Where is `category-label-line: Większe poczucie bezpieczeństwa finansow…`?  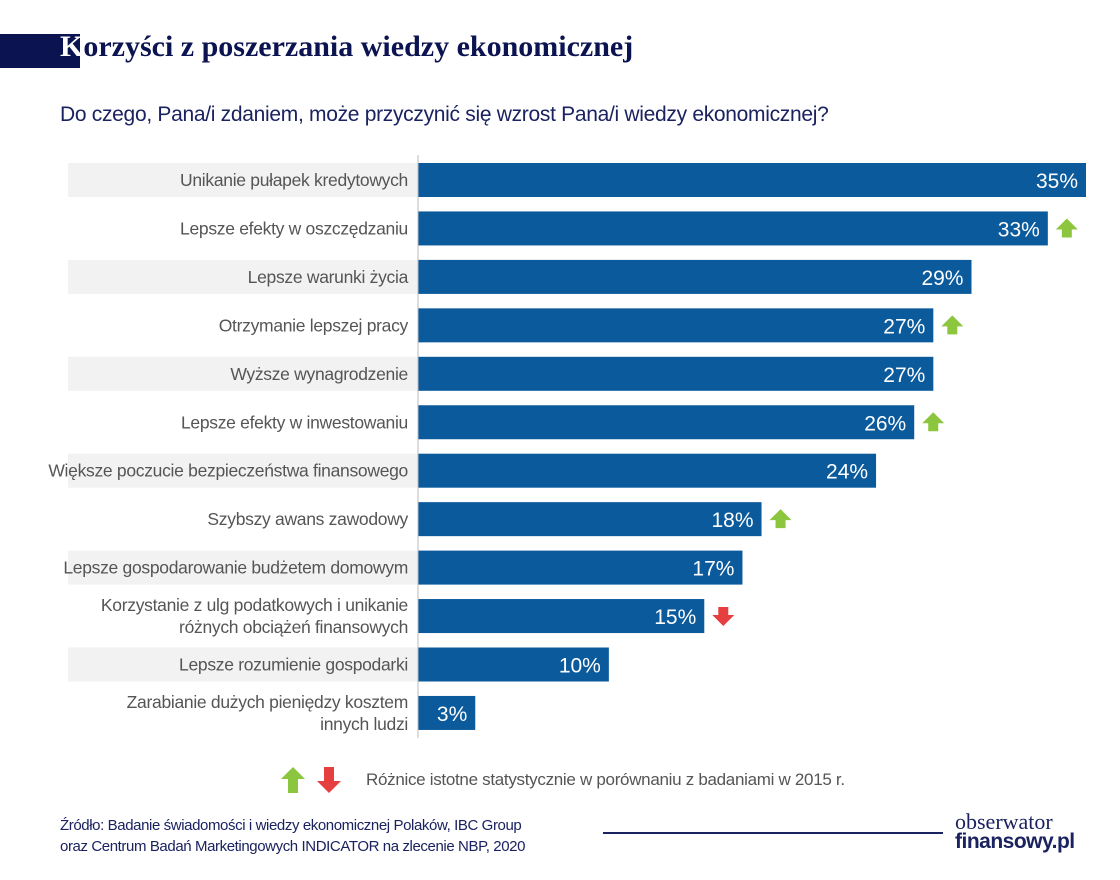 category-label-line: Większe poczucie bezpieczeństwa finansow… is located at coordinates (228, 471).